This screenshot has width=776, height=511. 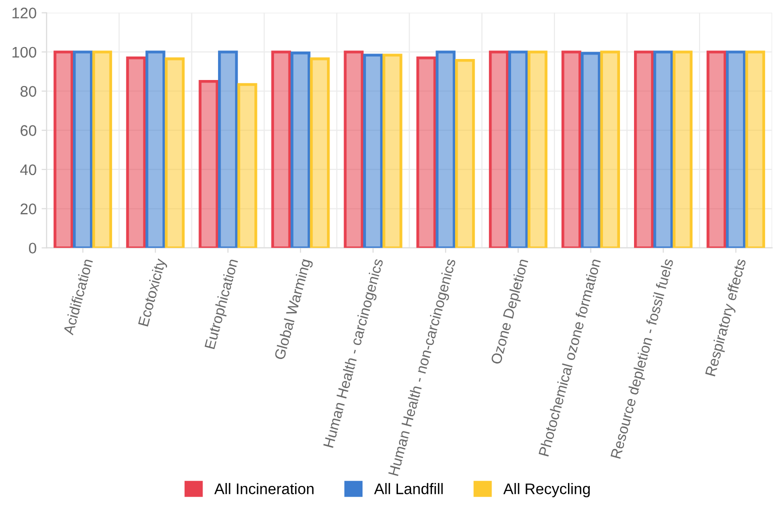 What do you see at coordinates (28, 91) in the screenshot?
I see `y-tick-label: 80` at bounding box center [28, 91].